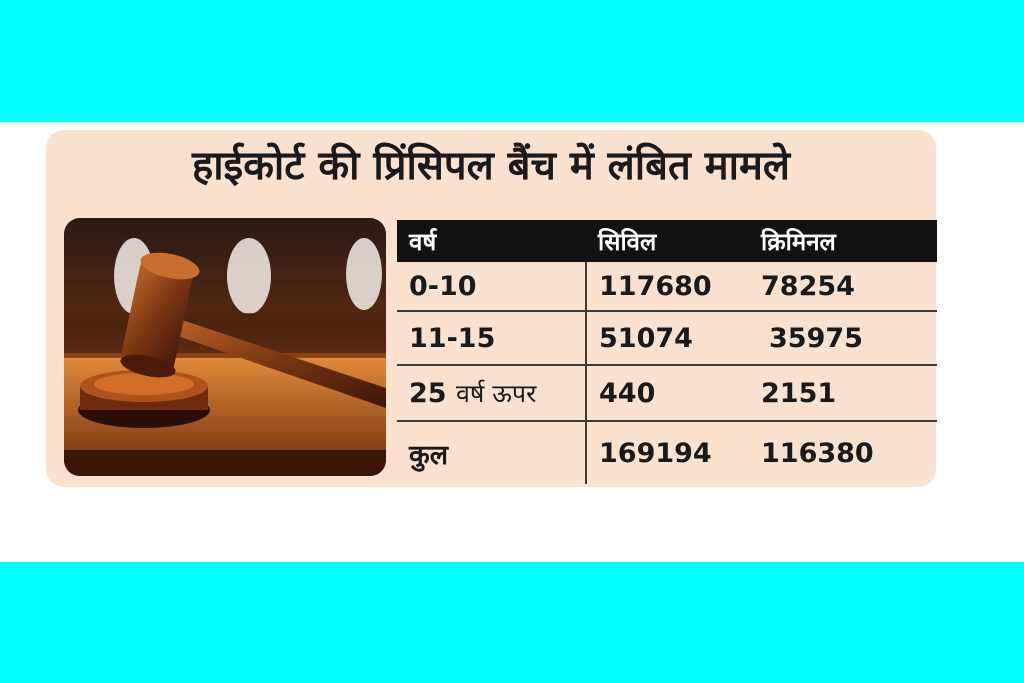 Image resolution: width=1024 pixels, height=683 pixels. I want to click on cell-civil: 169194, so click(655, 453).